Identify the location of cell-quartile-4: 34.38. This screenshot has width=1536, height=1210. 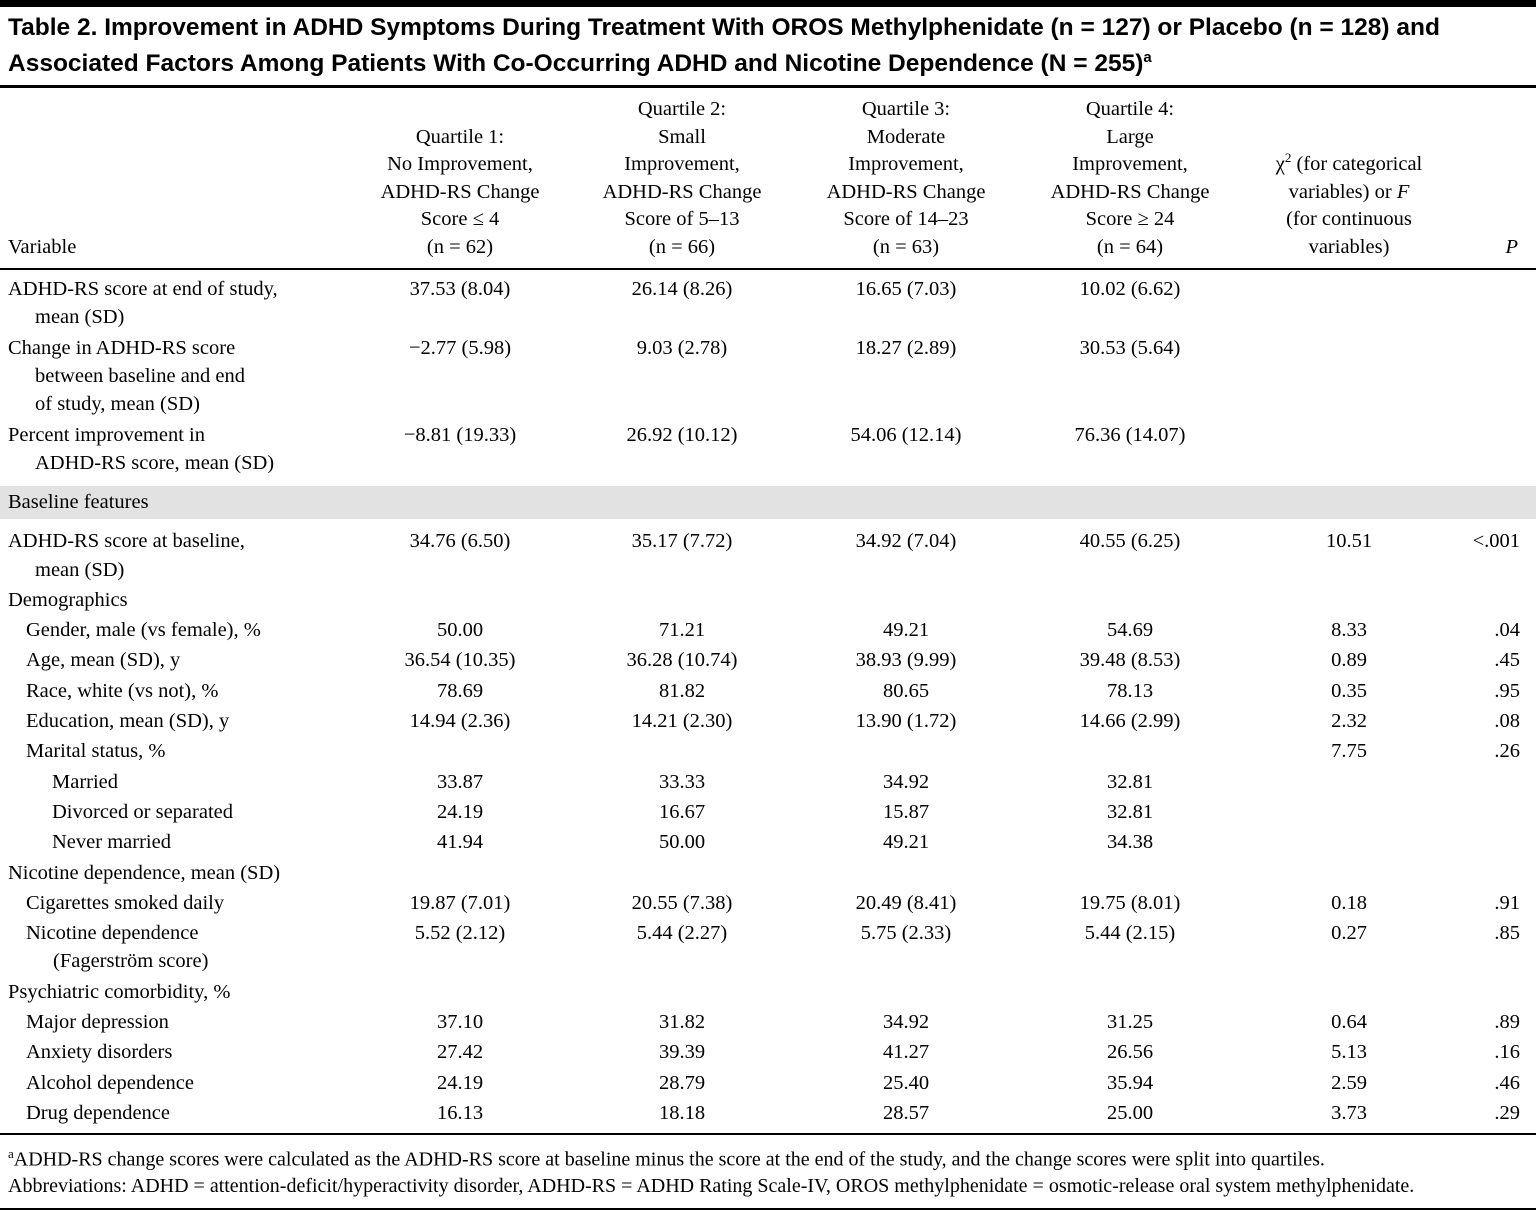
(1130, 842).